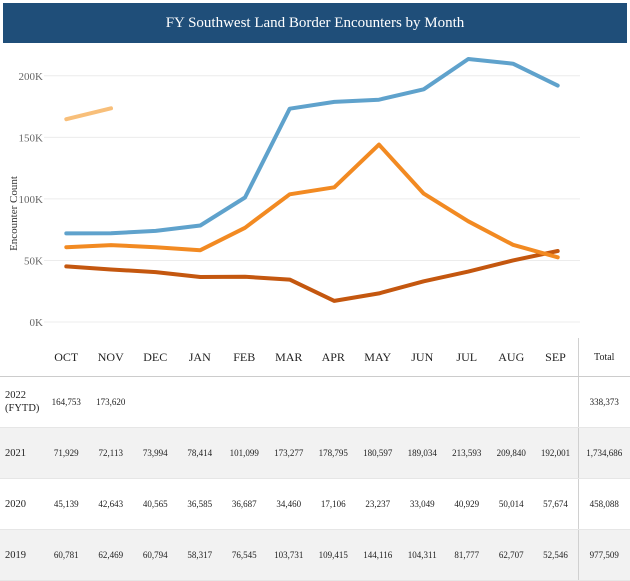  What do you see at coordinates (199, 504) in the screenshot?
I see `value-cell: 36,585` at bounding box center [199, 504].